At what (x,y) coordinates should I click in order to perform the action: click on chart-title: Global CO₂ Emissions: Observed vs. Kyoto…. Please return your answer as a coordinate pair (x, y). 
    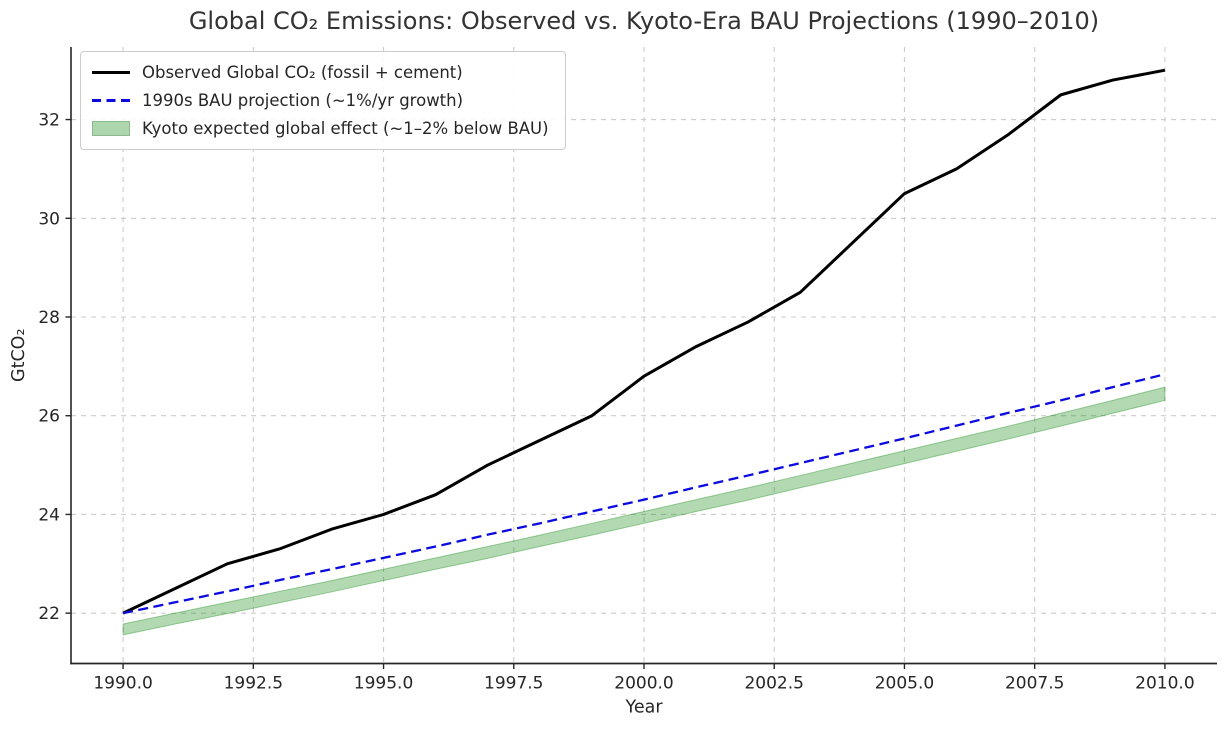
    Looking at the image, I should click on (644, 21).